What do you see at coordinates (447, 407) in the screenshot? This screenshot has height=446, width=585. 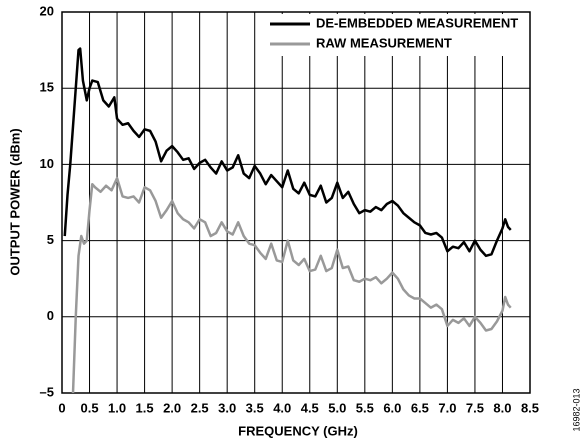 I see `x-tick-label: 7.0` at bounding box center [447, 407].